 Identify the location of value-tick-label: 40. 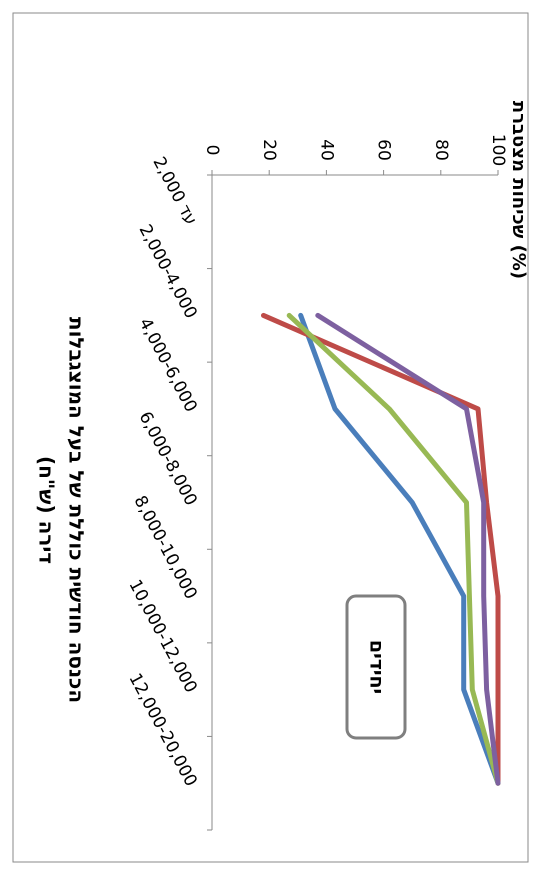
(326, 150).